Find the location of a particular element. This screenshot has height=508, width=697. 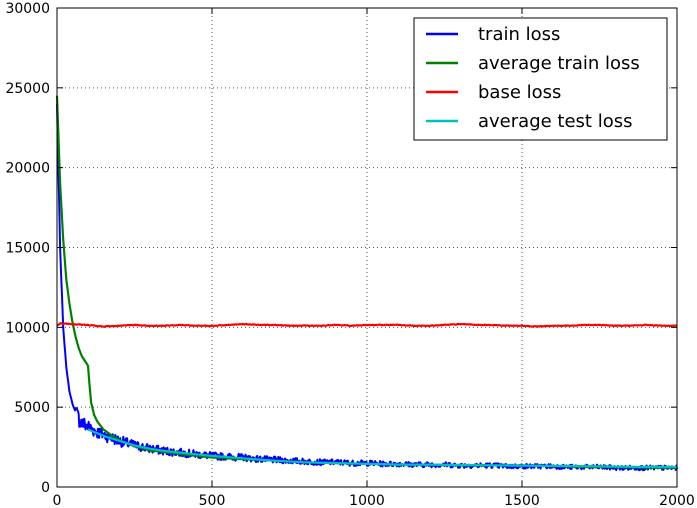

y-tick-label: 30000 is located at coordinates (27, 9).